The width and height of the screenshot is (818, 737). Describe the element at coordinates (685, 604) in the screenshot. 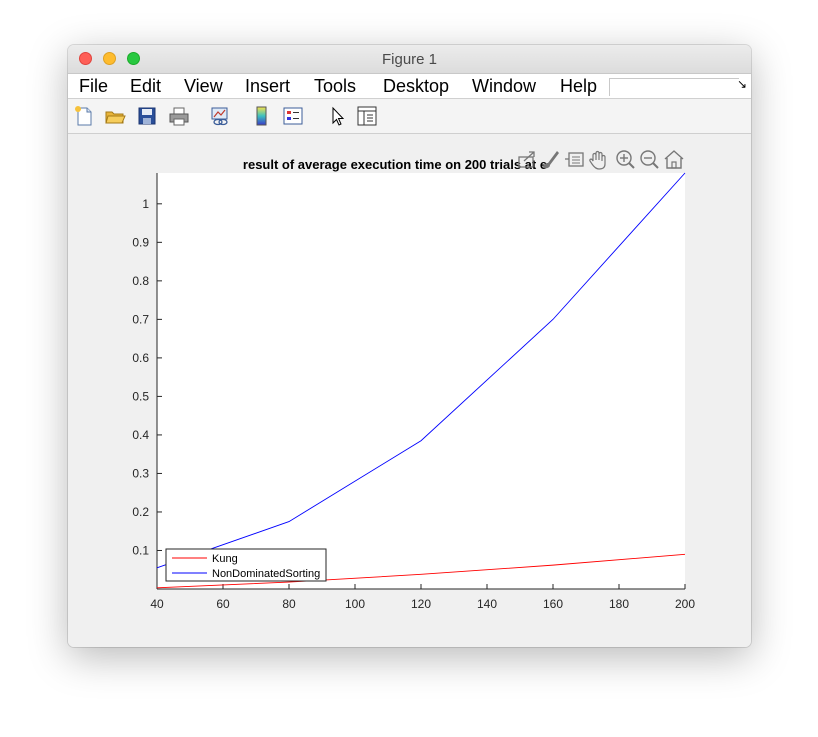

I see `x-tick-label: 200` at that location.